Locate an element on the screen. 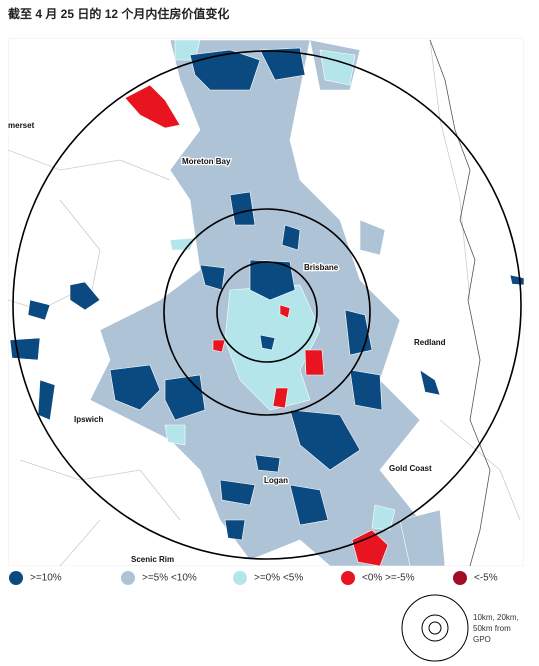 This screenshot has width=539, height=666. legend-label: >=5% <10% is located at coordinates (169, 578).